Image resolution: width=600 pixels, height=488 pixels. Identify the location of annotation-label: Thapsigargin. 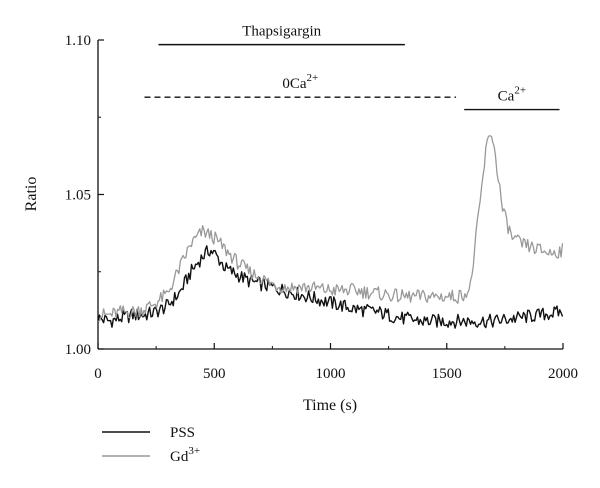
(281, 32).